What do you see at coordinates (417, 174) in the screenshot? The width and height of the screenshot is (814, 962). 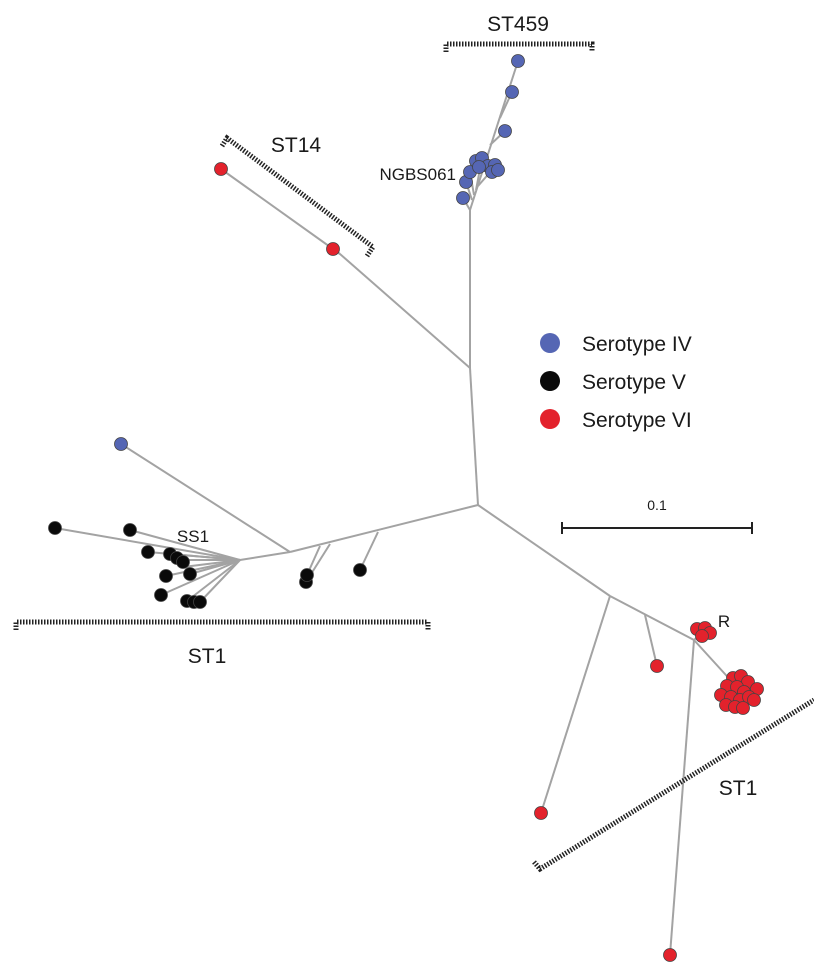 I see `strain-label-ngbs061: NGBS061` at bounding box center [417, 174].